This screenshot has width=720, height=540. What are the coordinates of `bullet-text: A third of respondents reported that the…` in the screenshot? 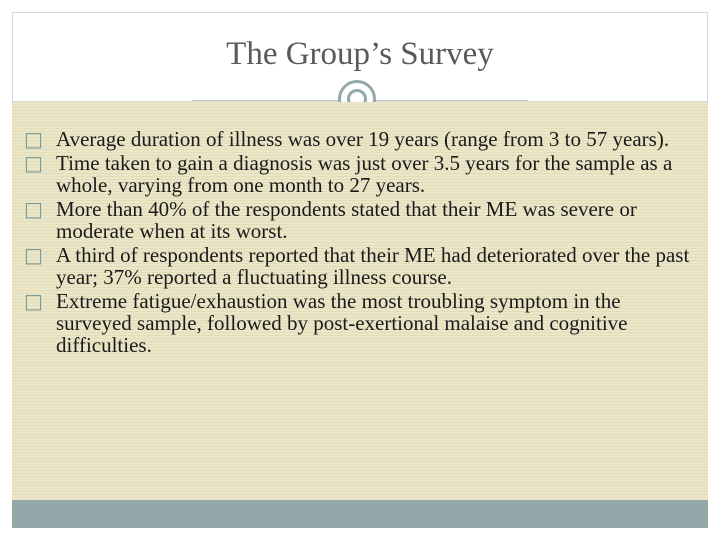 It's located at (373, 266).